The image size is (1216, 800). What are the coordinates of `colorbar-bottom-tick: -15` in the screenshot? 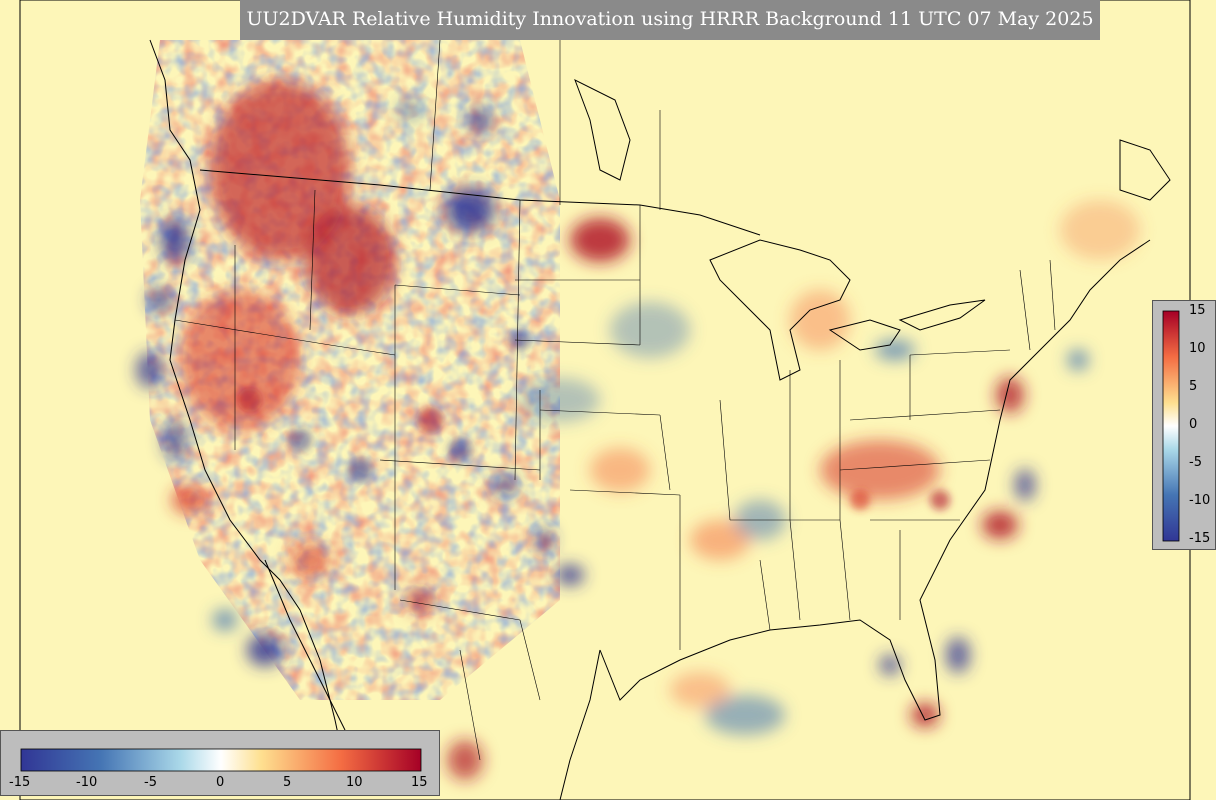 It's located at (20, 782).